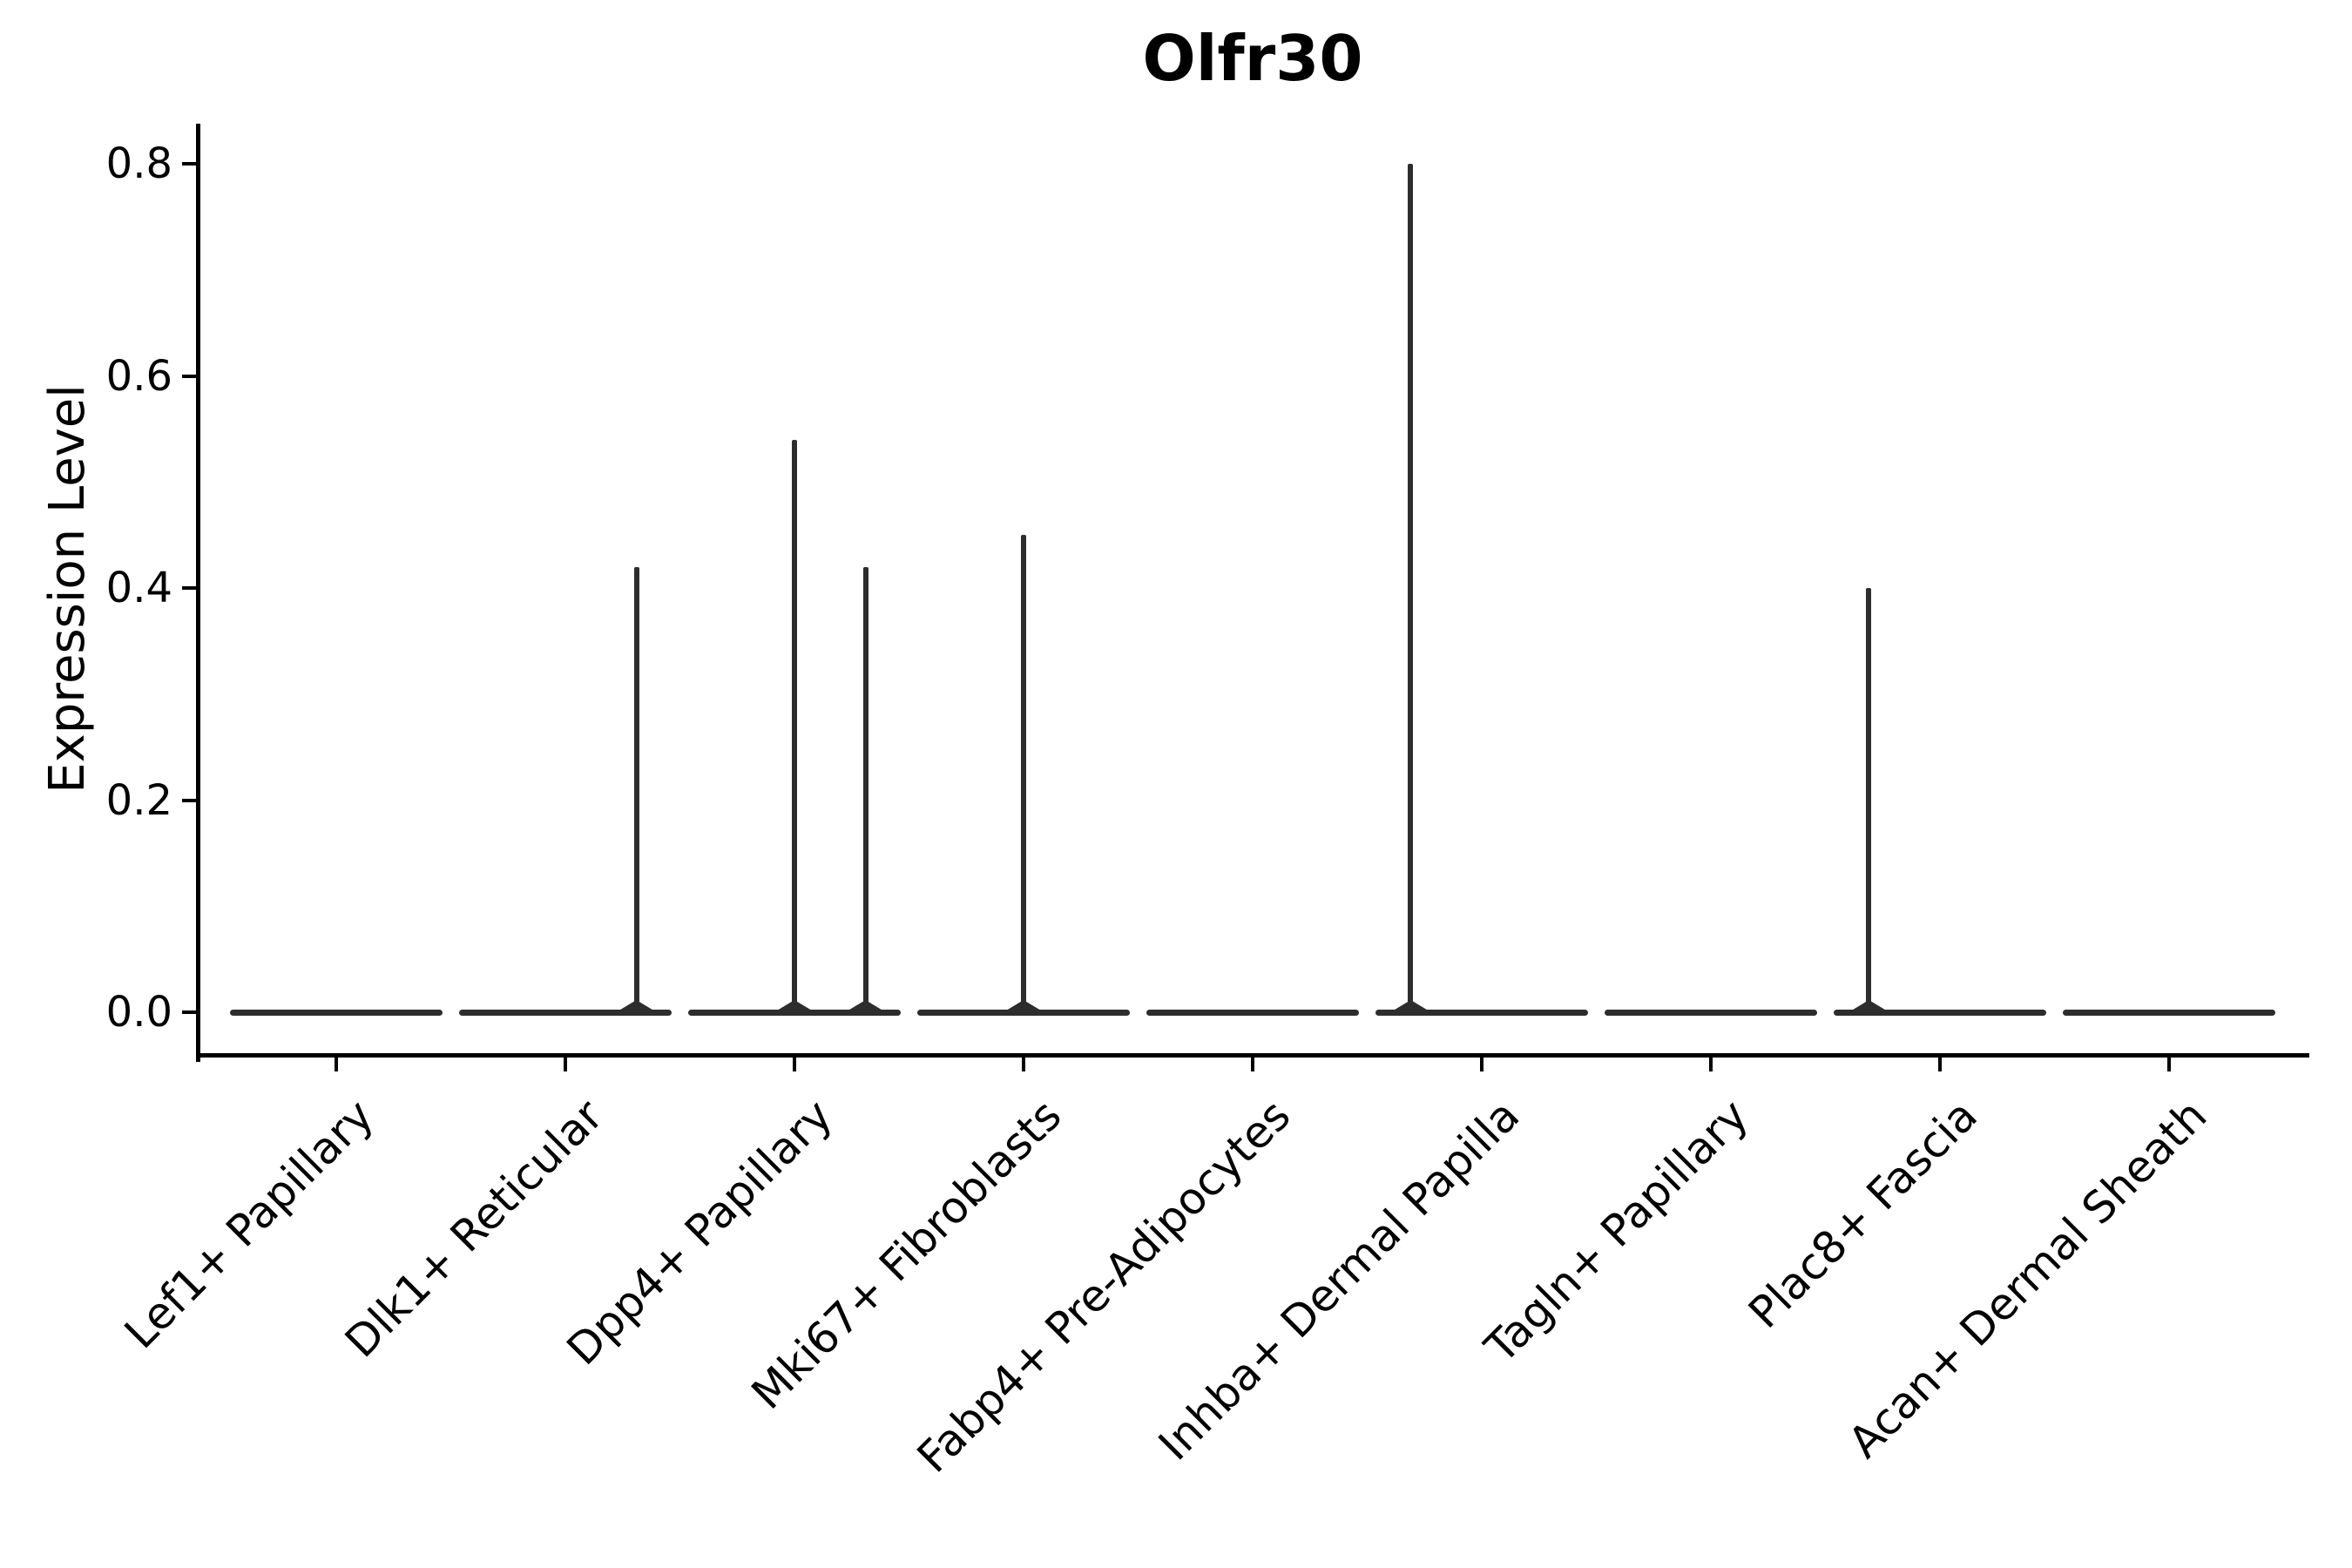 The height and width of the screenshot is (1568, 2352). Describe the element at coordinates (1252, 1055) in the screenshot. I see `x-axis-spine` at that location.